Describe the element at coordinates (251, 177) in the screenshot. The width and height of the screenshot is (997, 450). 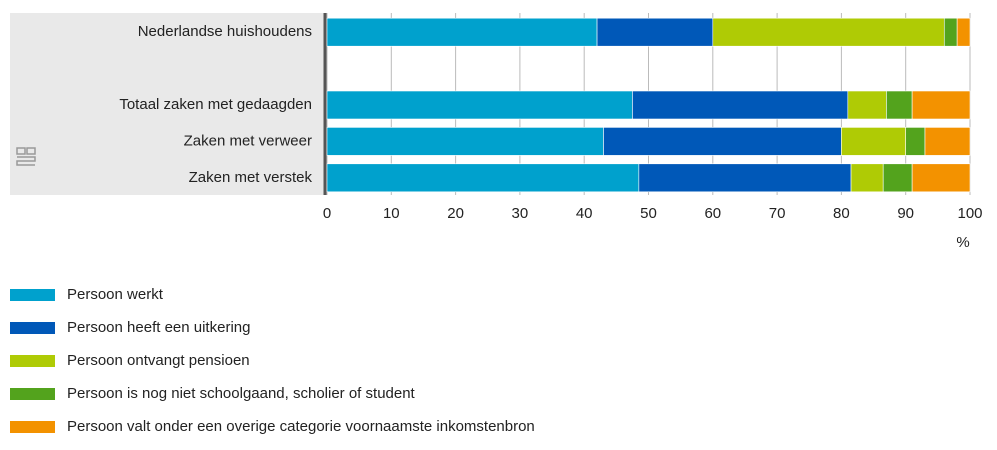
I see `y-tick-label: Zaken met verstek` at that location.